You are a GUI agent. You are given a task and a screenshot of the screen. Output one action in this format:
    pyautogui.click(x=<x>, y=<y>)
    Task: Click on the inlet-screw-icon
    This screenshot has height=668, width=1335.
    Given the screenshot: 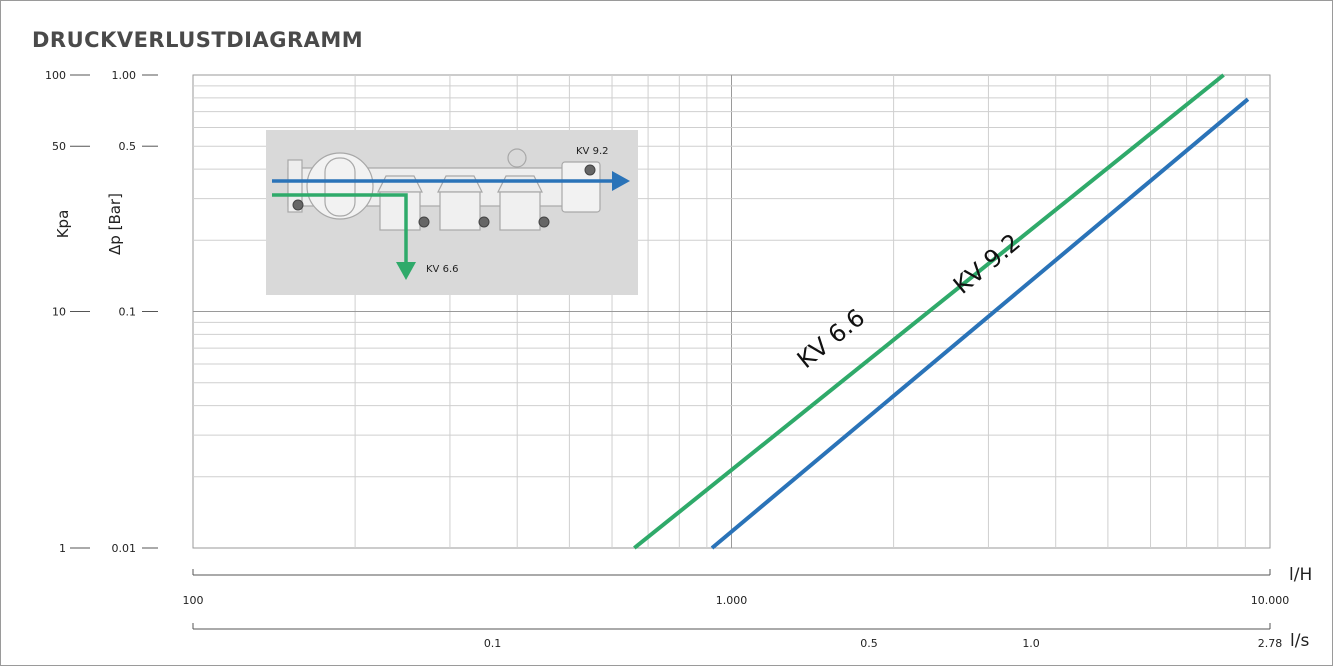 What is the action you would take?
    pyautogui.click(x=298, y=205)
    